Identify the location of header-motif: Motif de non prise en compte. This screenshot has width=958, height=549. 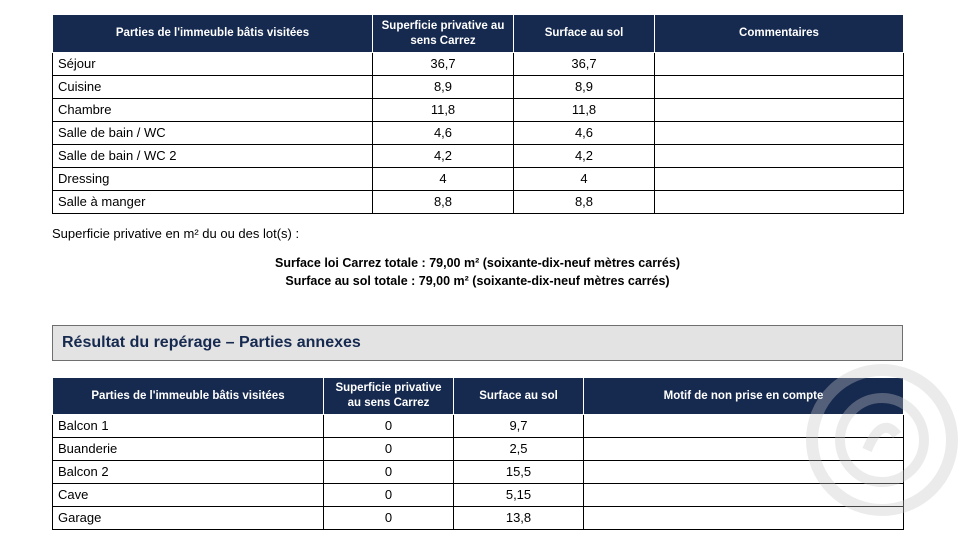
(743, 396).